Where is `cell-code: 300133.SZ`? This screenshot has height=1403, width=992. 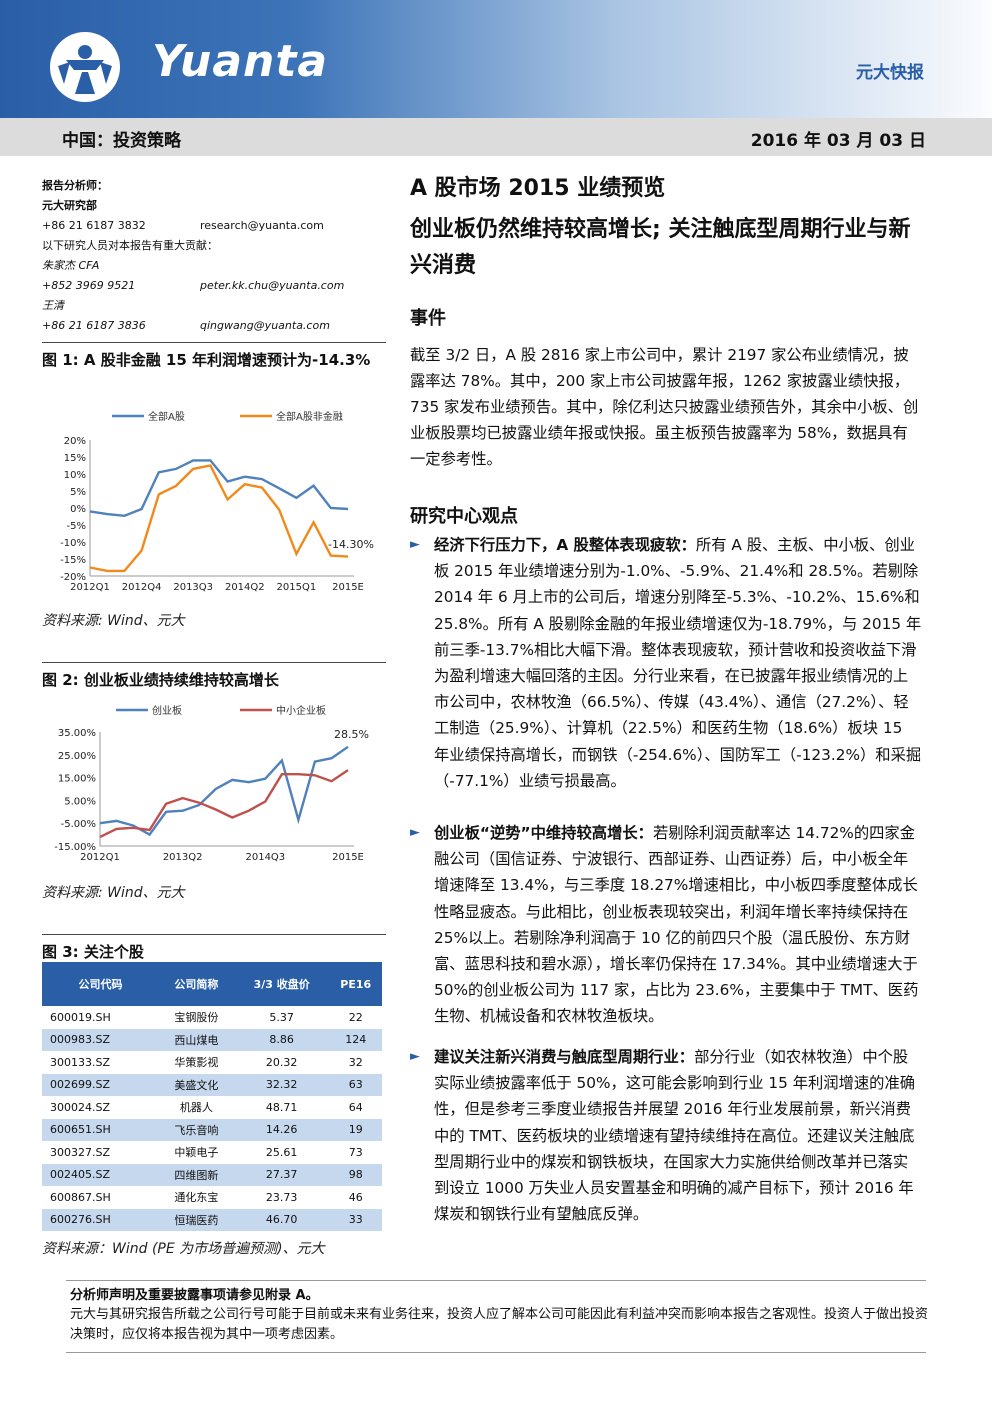
cell-code: 300133.SZ is located at coordinates (80, 1062).